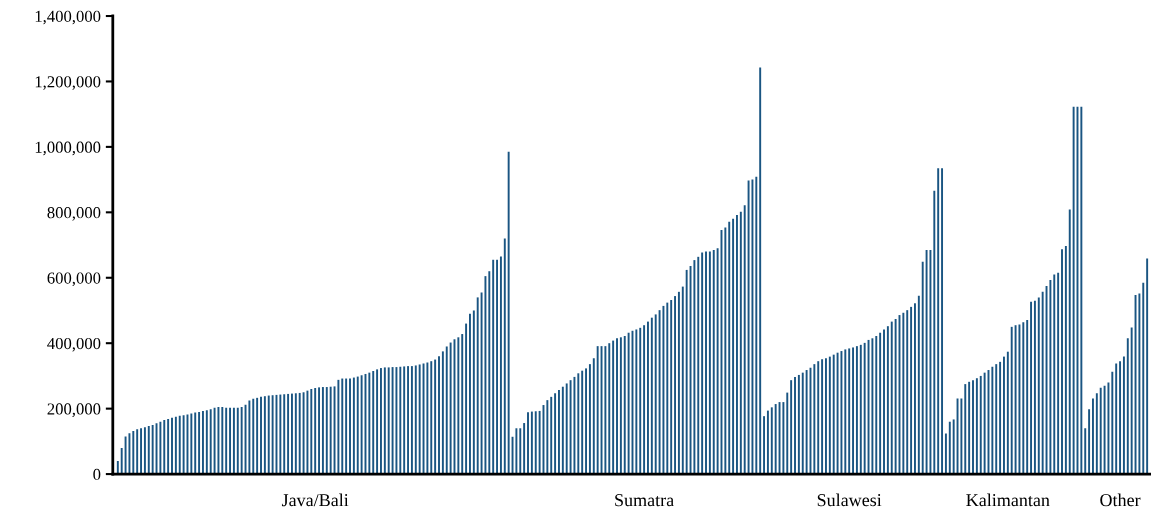 The width and height of the screenshot is (1151, 525). Describe the element at coordinates (74, 344) in the screenshot. I see `y-tick-label: 400,000` at that location.